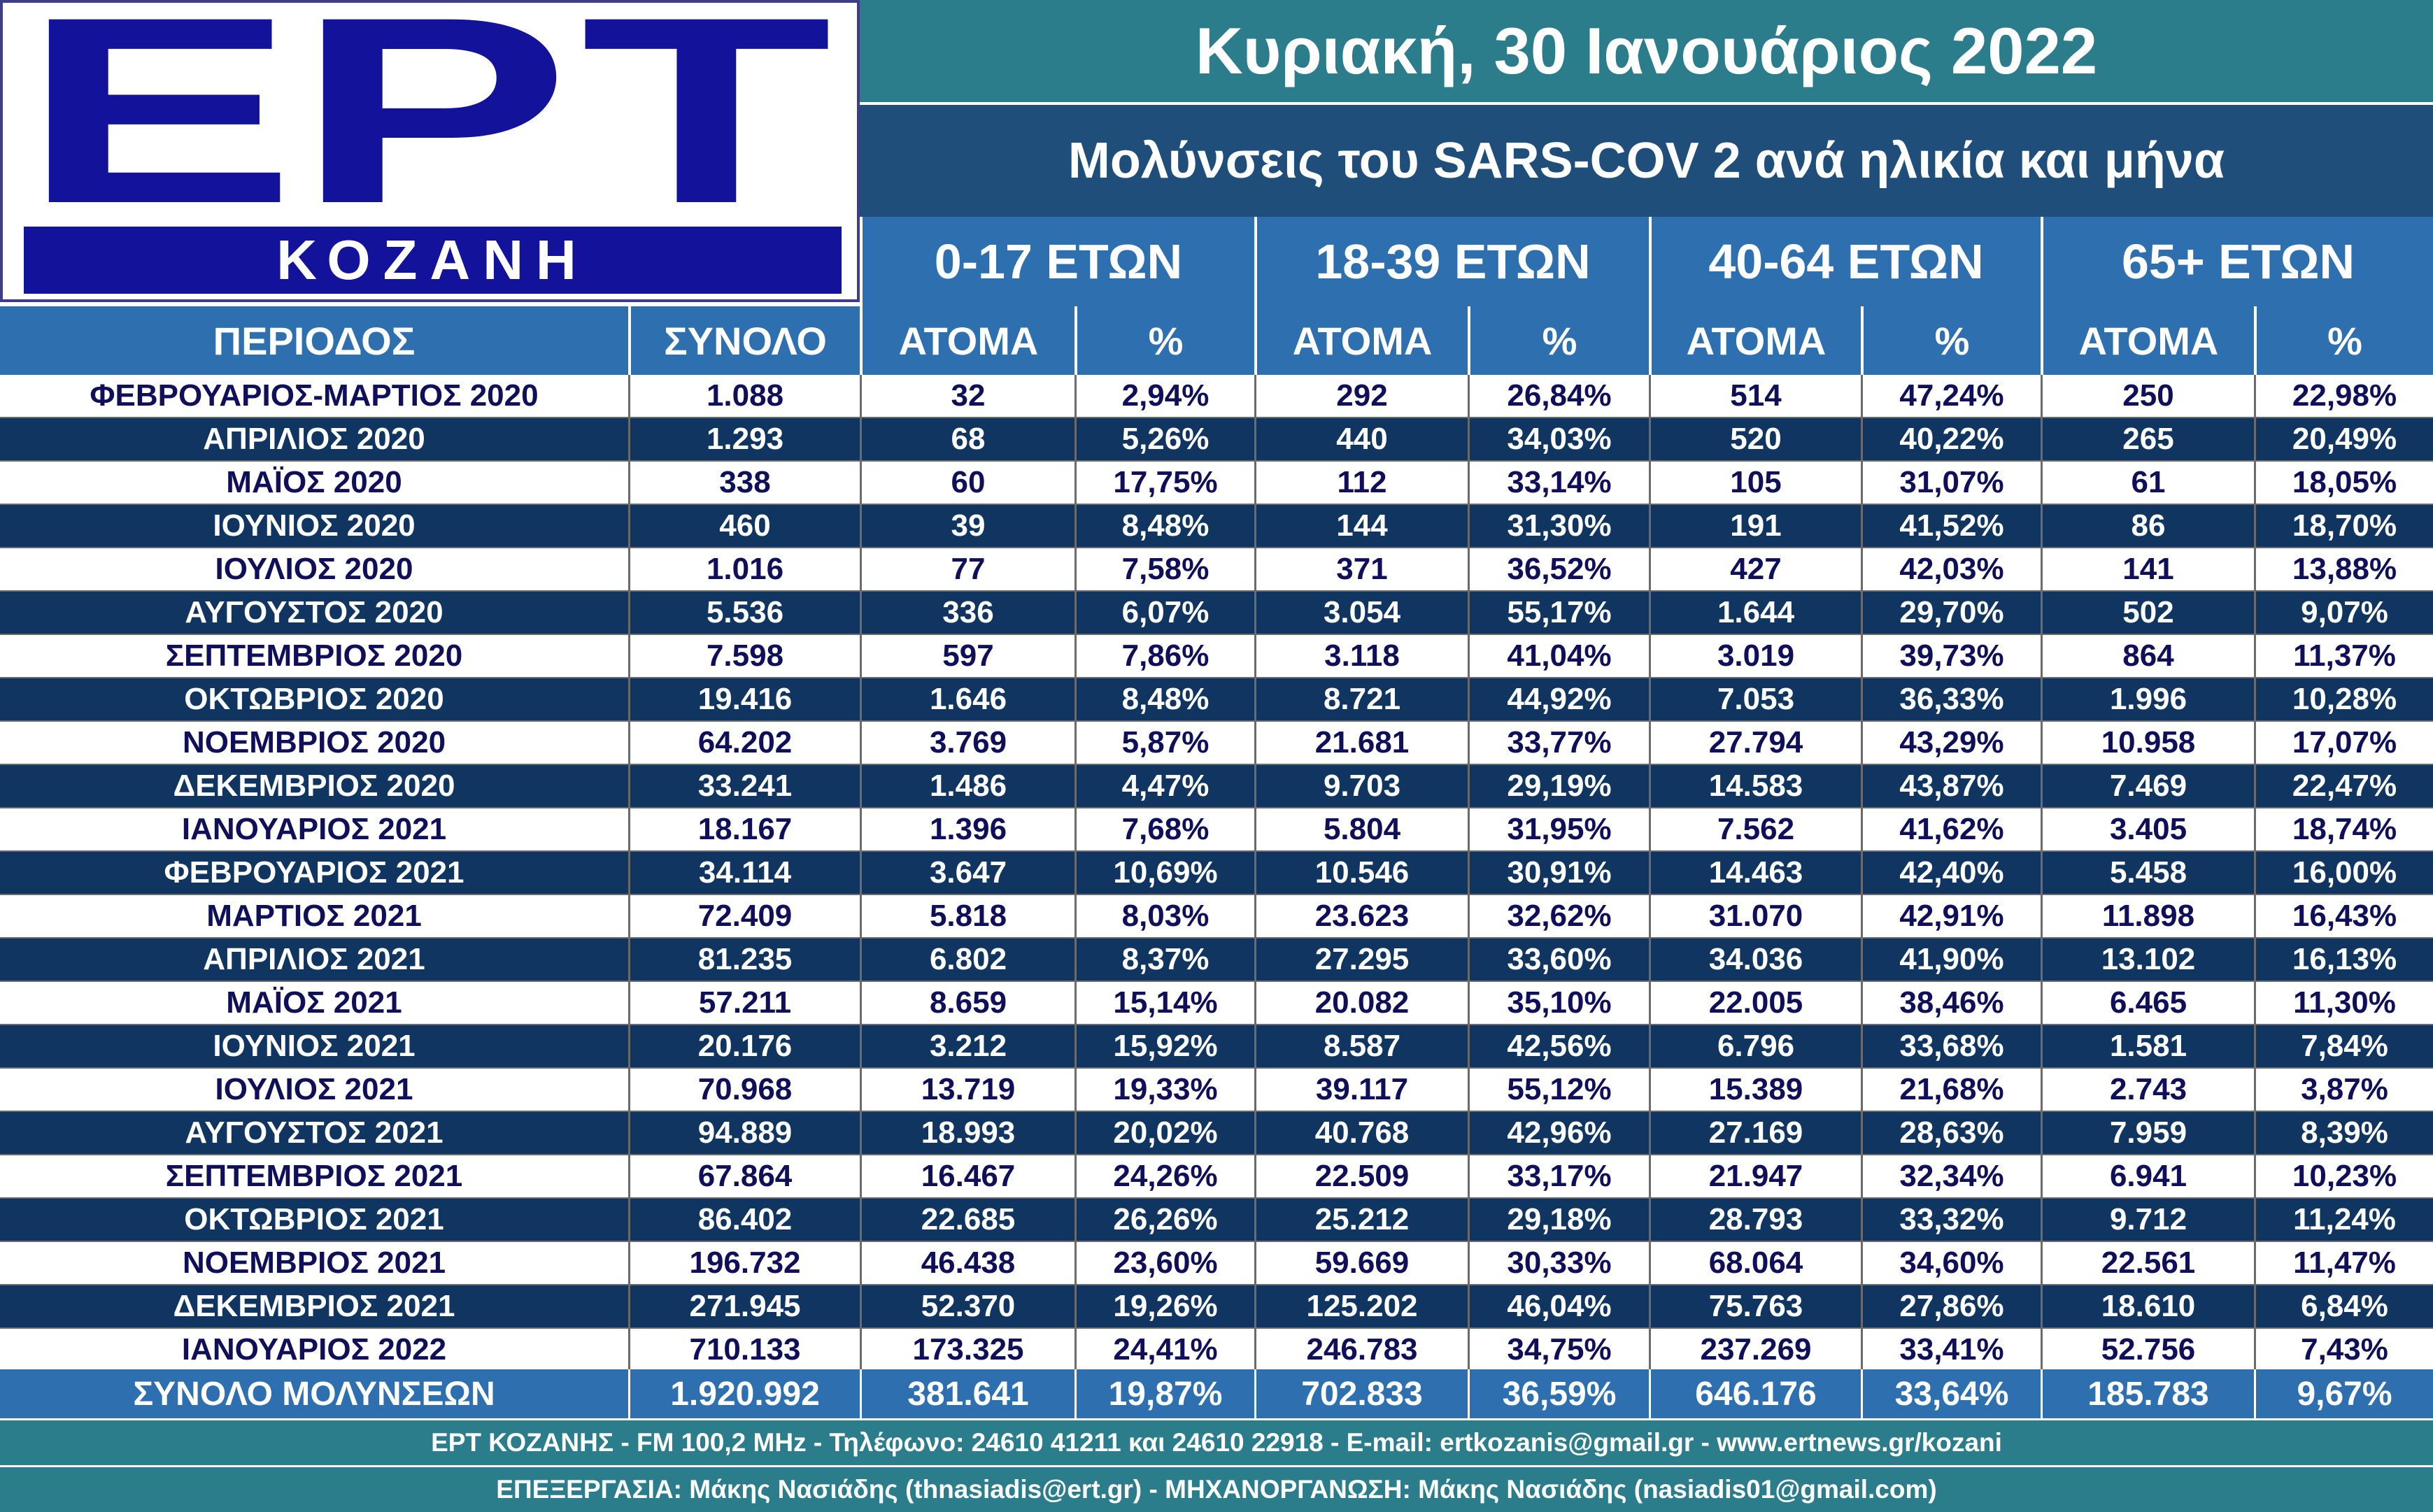  What do you see at coordinates (744, 1090) in the screenshot?
I see `table-cell: 70.968` at bounding box center [744, 1090].